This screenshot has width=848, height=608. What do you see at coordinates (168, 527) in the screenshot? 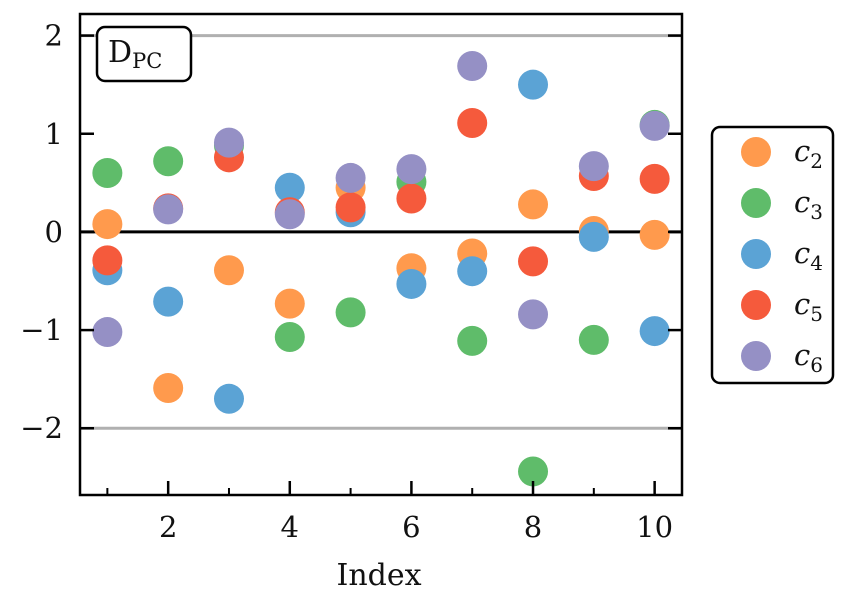
I see `x-tick-label: 2` at bounding box center [168, 527].